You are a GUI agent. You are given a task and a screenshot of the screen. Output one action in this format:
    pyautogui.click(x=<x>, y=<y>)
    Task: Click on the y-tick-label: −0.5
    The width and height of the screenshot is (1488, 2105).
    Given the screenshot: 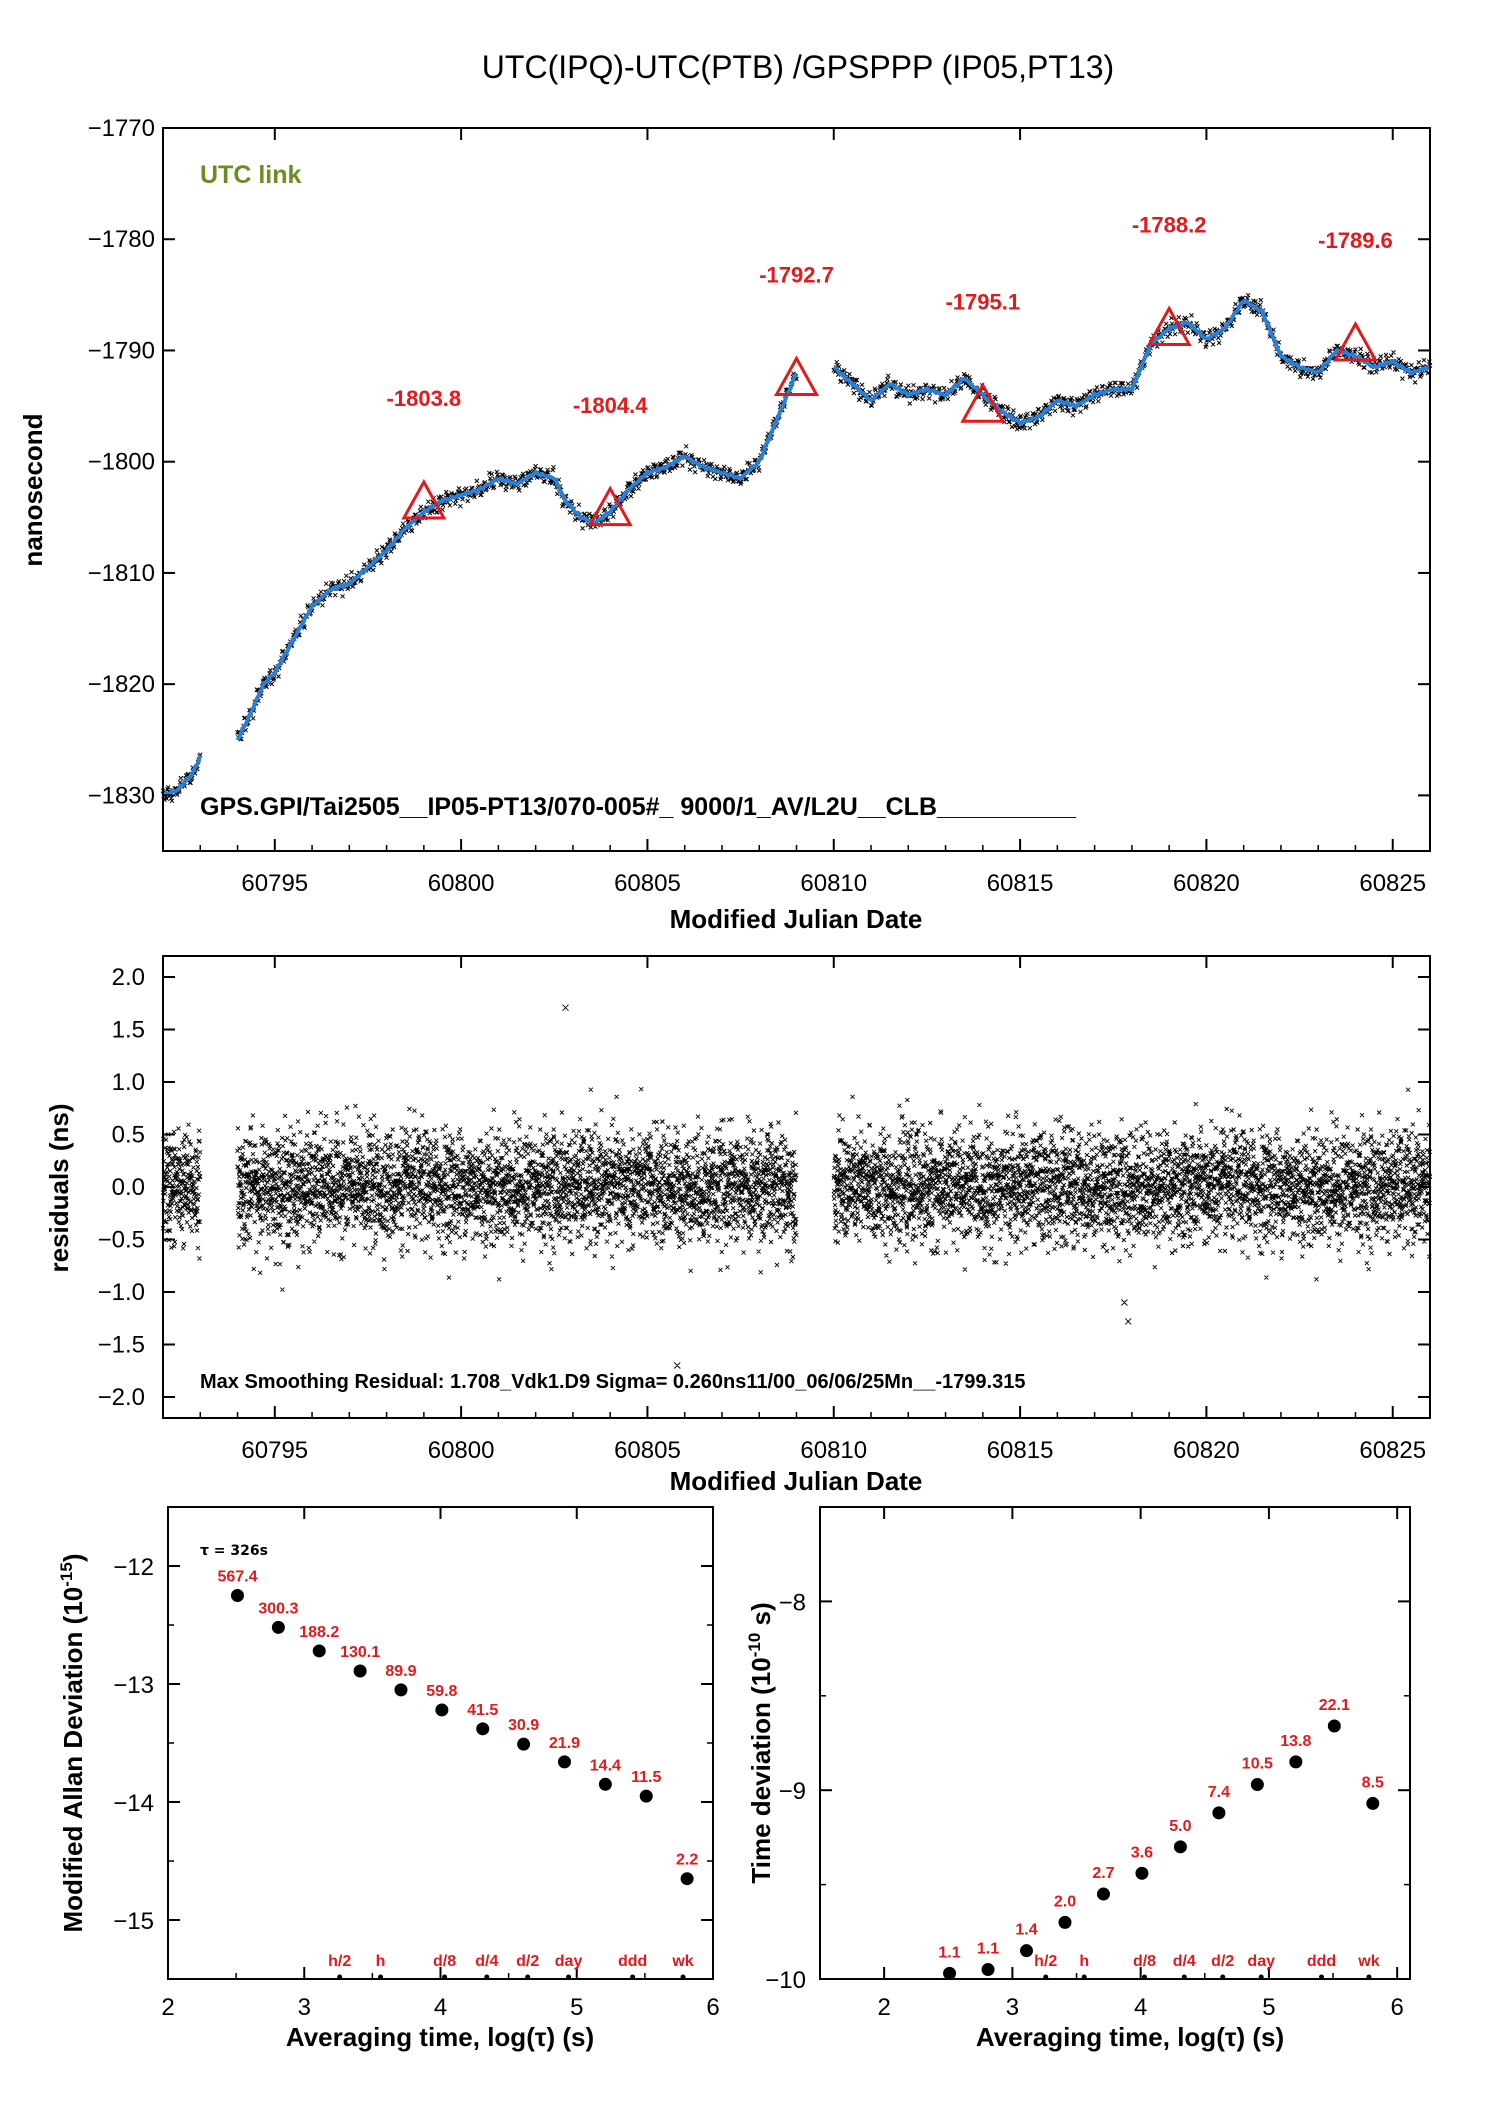 What is the action you would take?
    pyautogui.click(x=121, y=1240)
    